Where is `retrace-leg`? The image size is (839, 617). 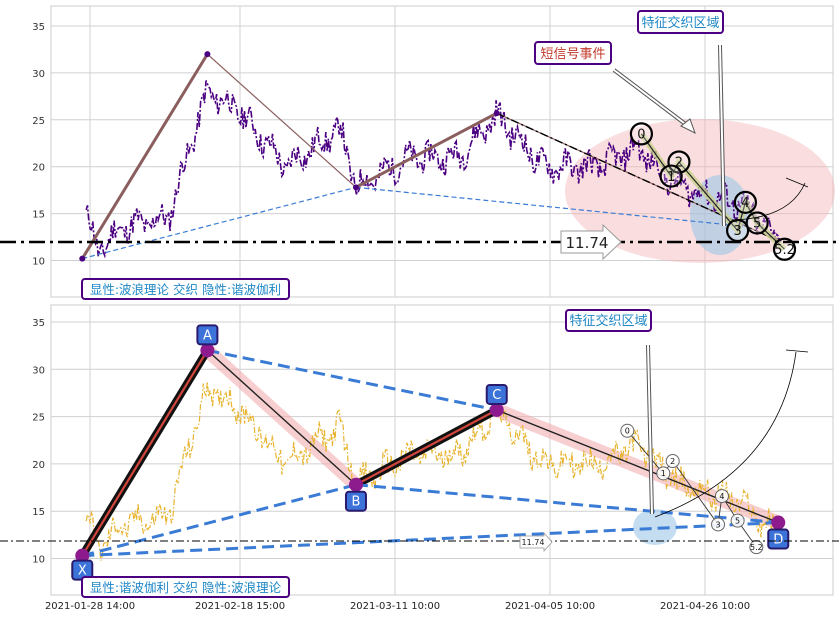
retrace-leg is located at coordinates (637, 466).